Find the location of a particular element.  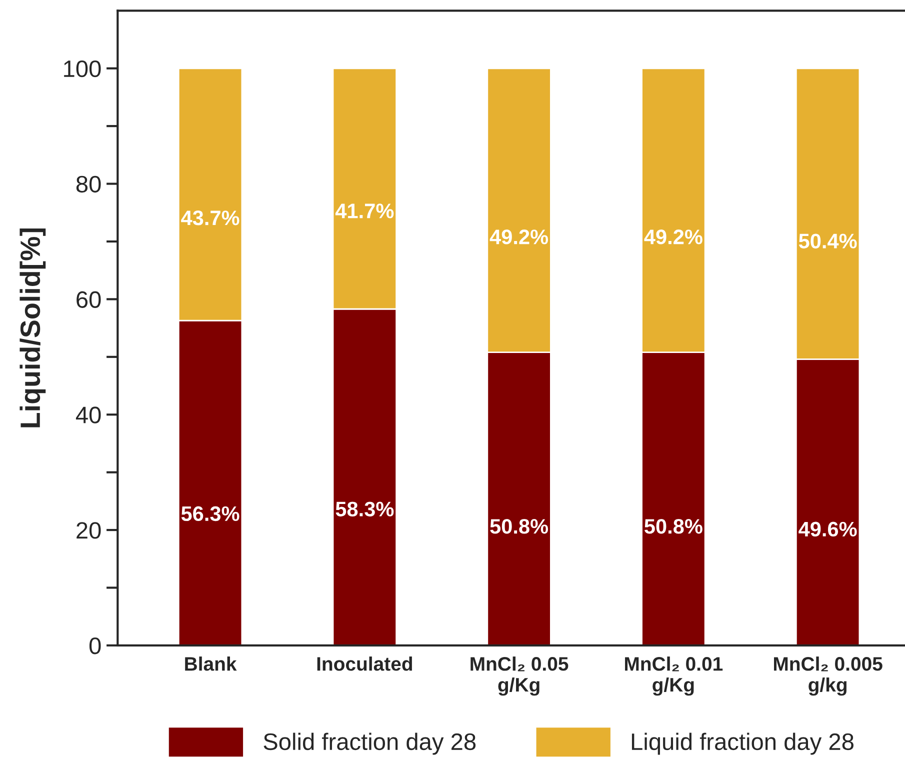

legend-label: Liquid fraction day 28 is located at coordinates (743, 743).